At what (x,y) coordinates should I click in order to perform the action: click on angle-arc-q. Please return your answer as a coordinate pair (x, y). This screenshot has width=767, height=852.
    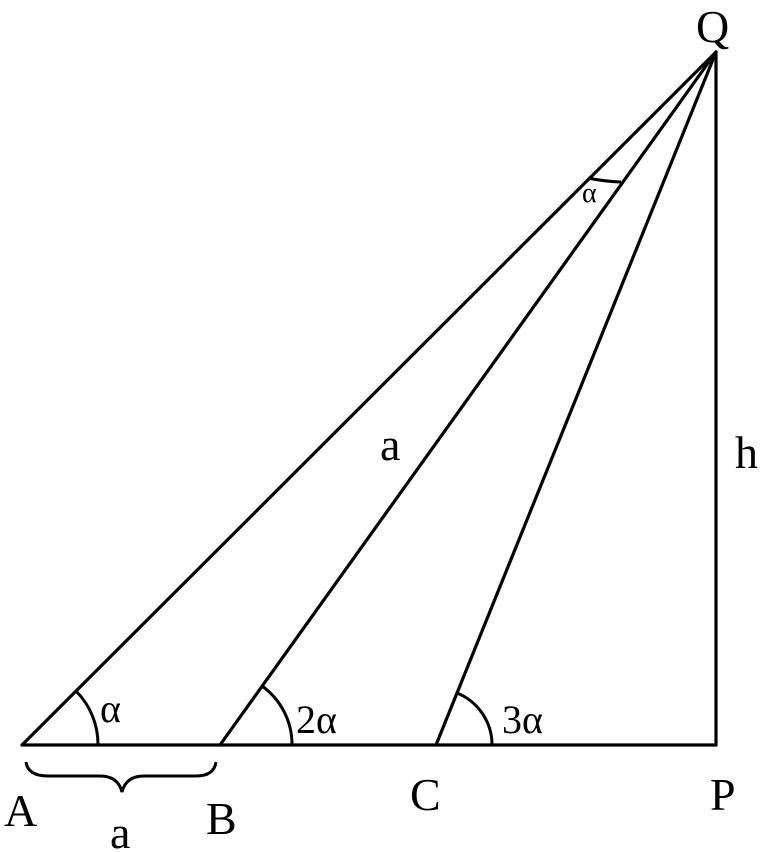
    Looking at the image, I should click on (604, 180).